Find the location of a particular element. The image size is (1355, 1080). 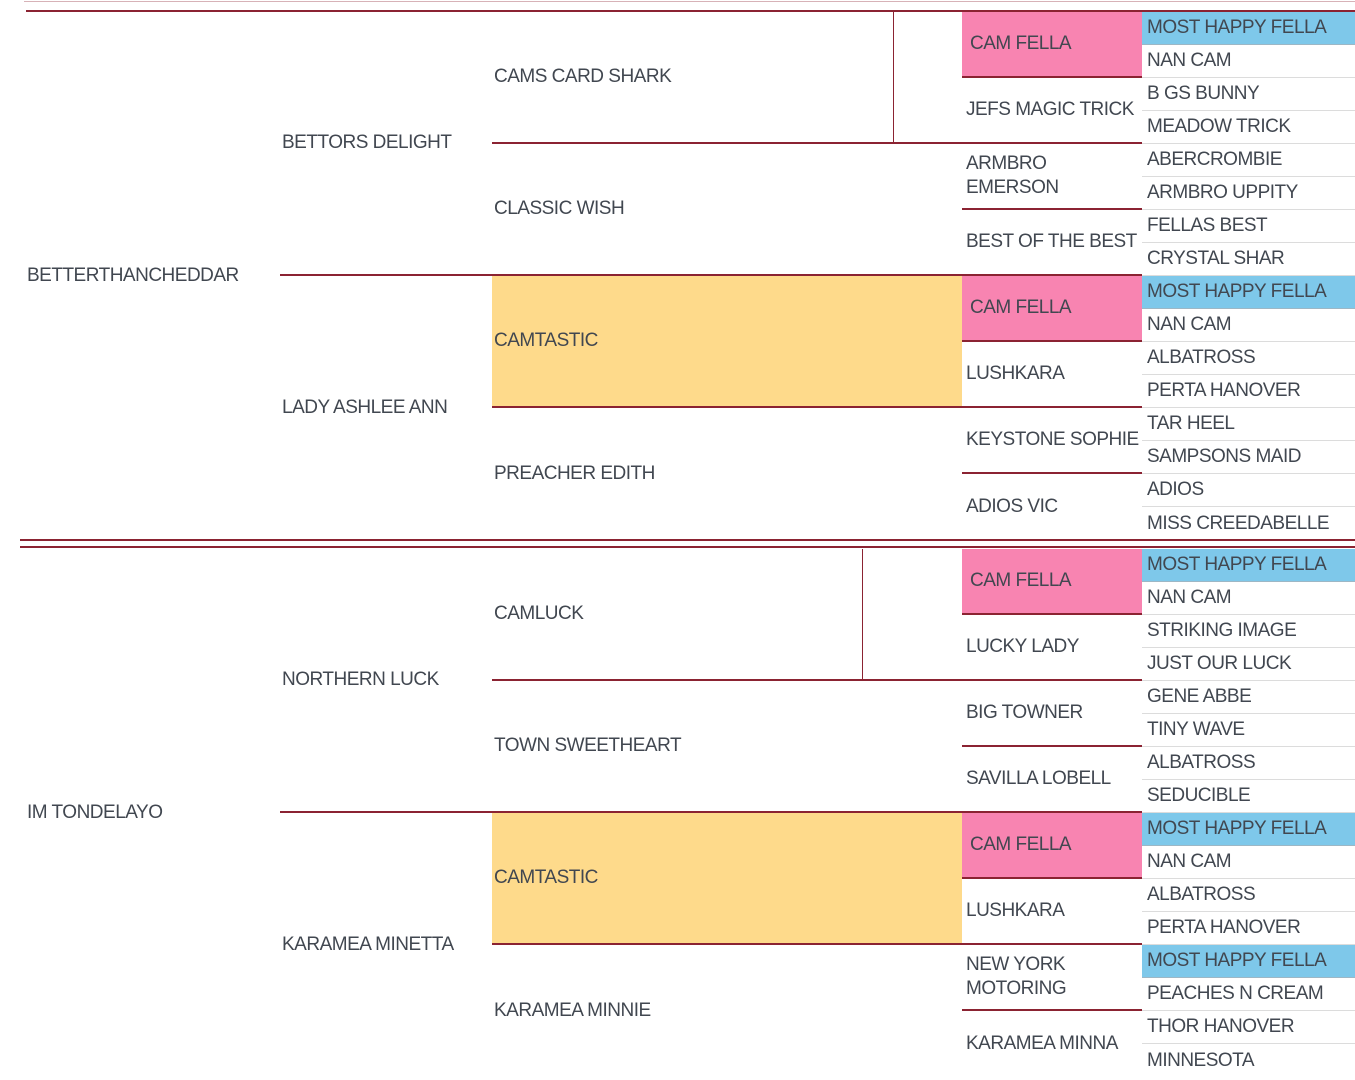

ancestor-name: IM TONDELAYO is located at coordinates (95, 812).